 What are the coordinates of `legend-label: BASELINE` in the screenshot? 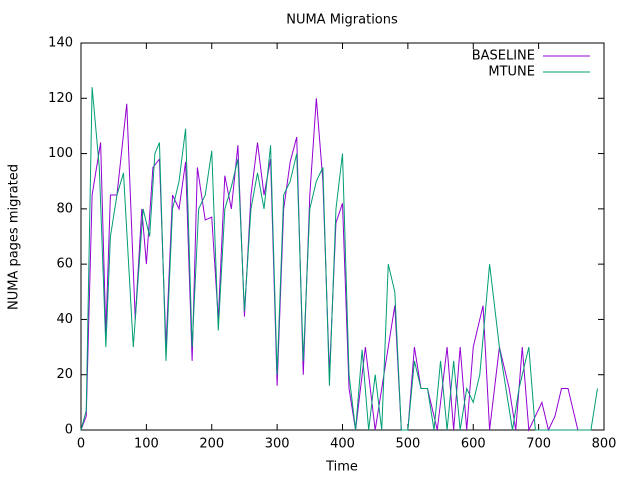 It's located at (503, 56).